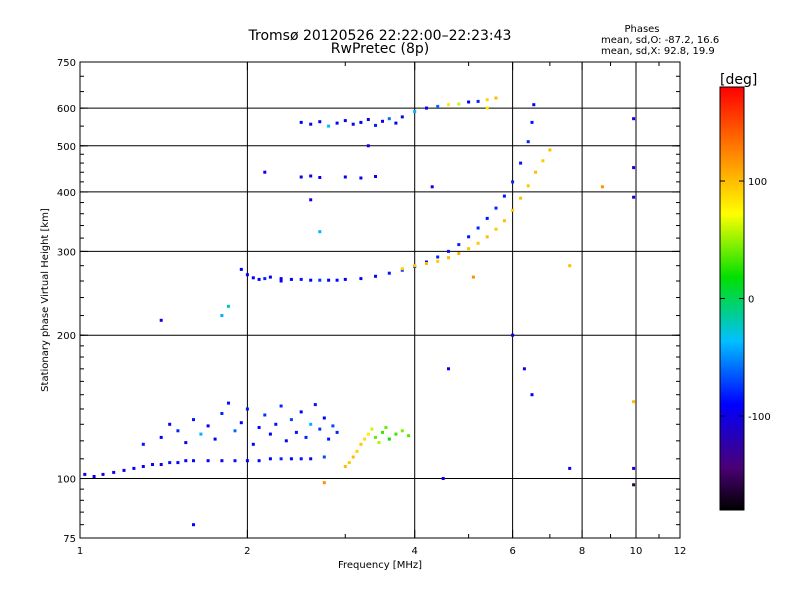  Describe the element at coordinates (45, 300) in the screenshot. I see `y-axis-label: Stationary phase Virtual Height [km]` at that location.